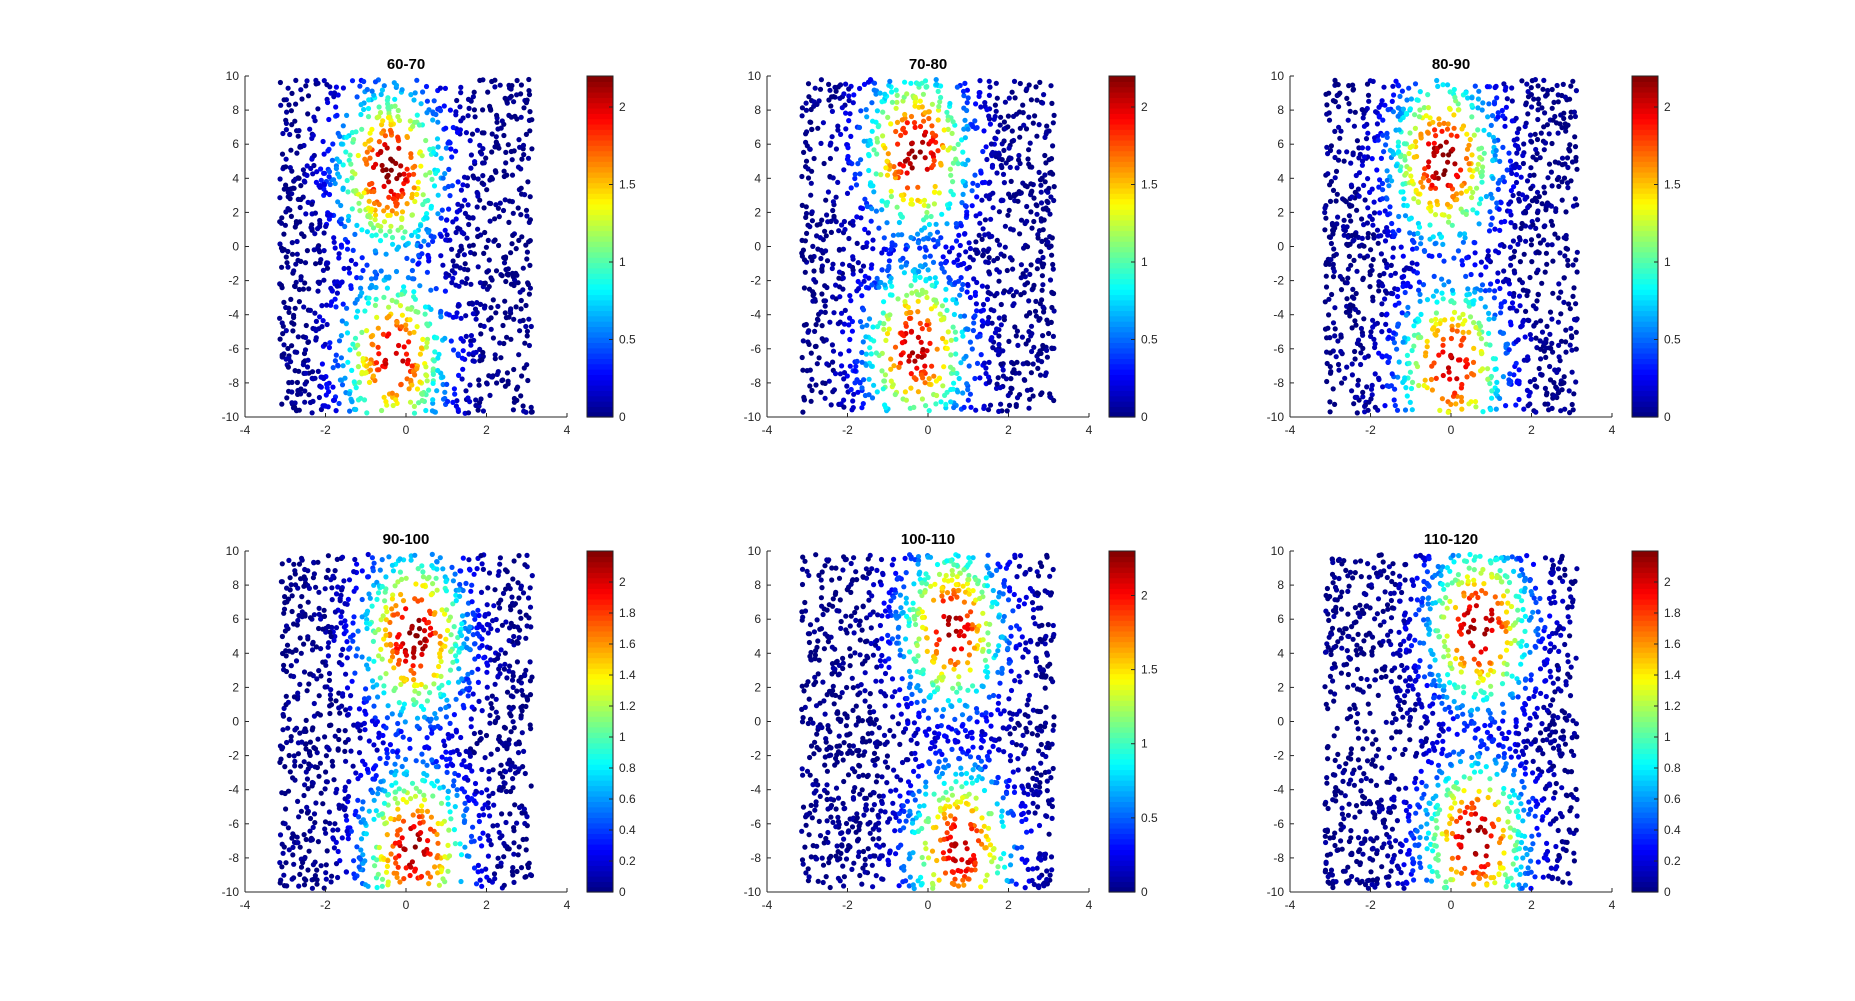 The image size is (1855, 1001). What do you see at coordinates (1451, 246) in the screenshot?
I see `scatter-points` at bounding box center [1451, 246].